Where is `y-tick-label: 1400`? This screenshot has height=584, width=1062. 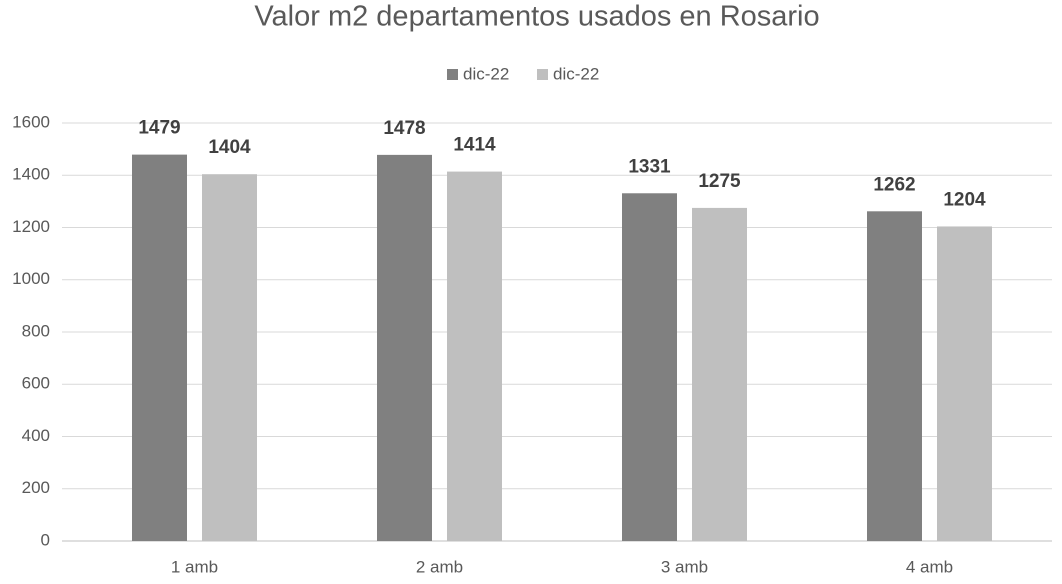 y-tick-label: 1400 is located at coordinates (31, 174).